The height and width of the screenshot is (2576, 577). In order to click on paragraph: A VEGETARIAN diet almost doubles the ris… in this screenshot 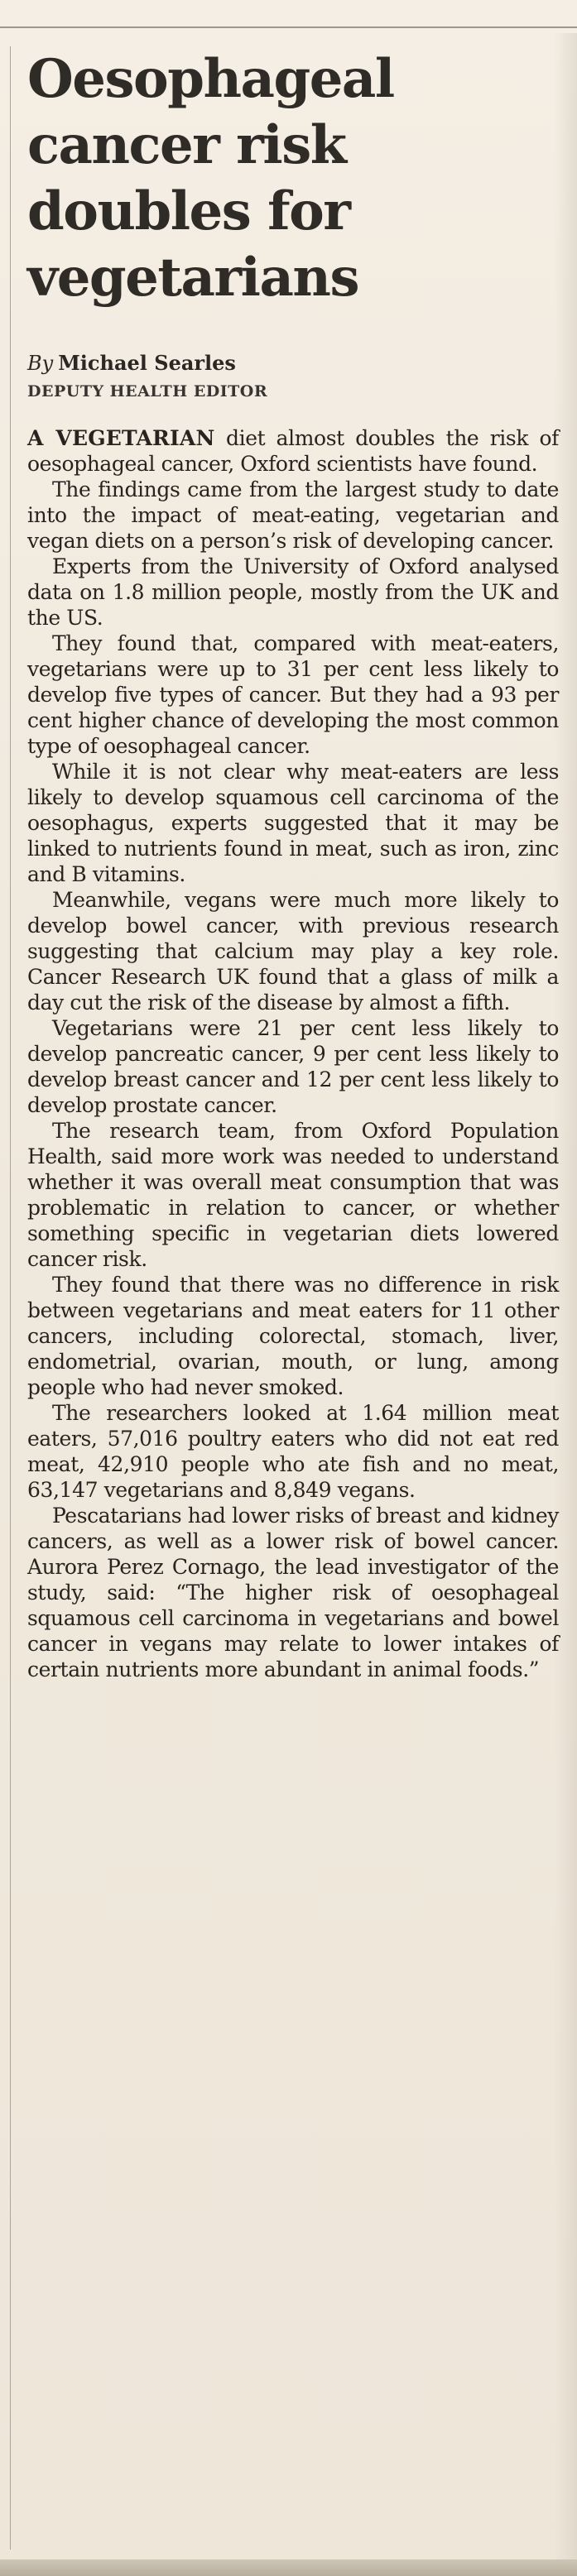, I will do `click(293, 451)`.